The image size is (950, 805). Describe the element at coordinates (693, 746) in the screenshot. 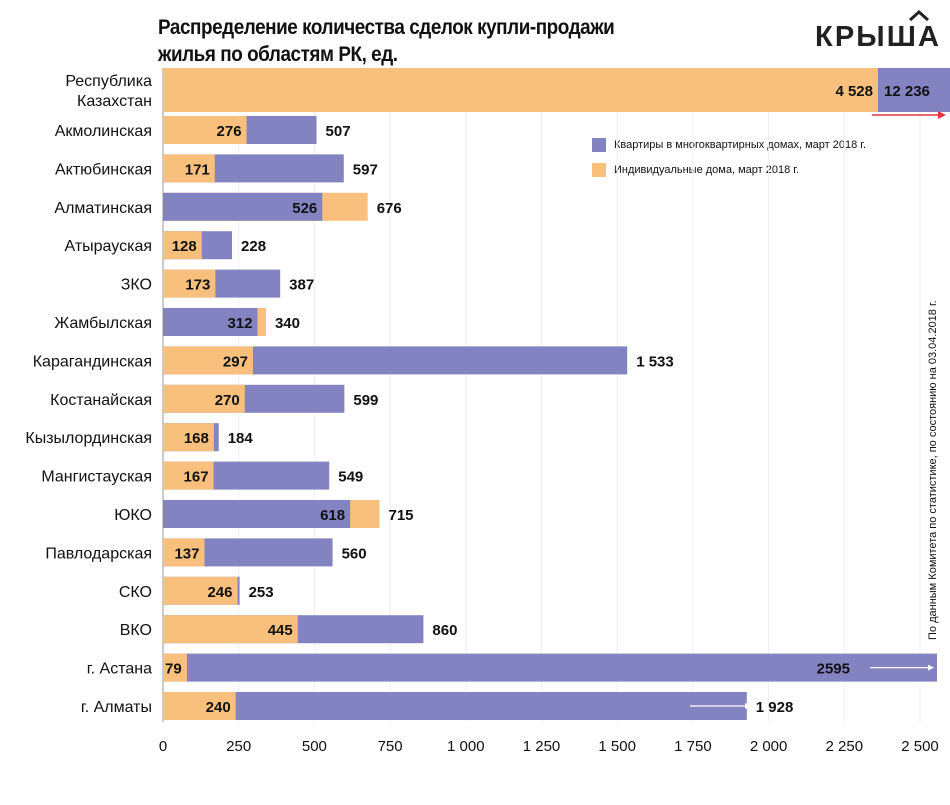

I see `x-tick-label: 1 750` at that location.